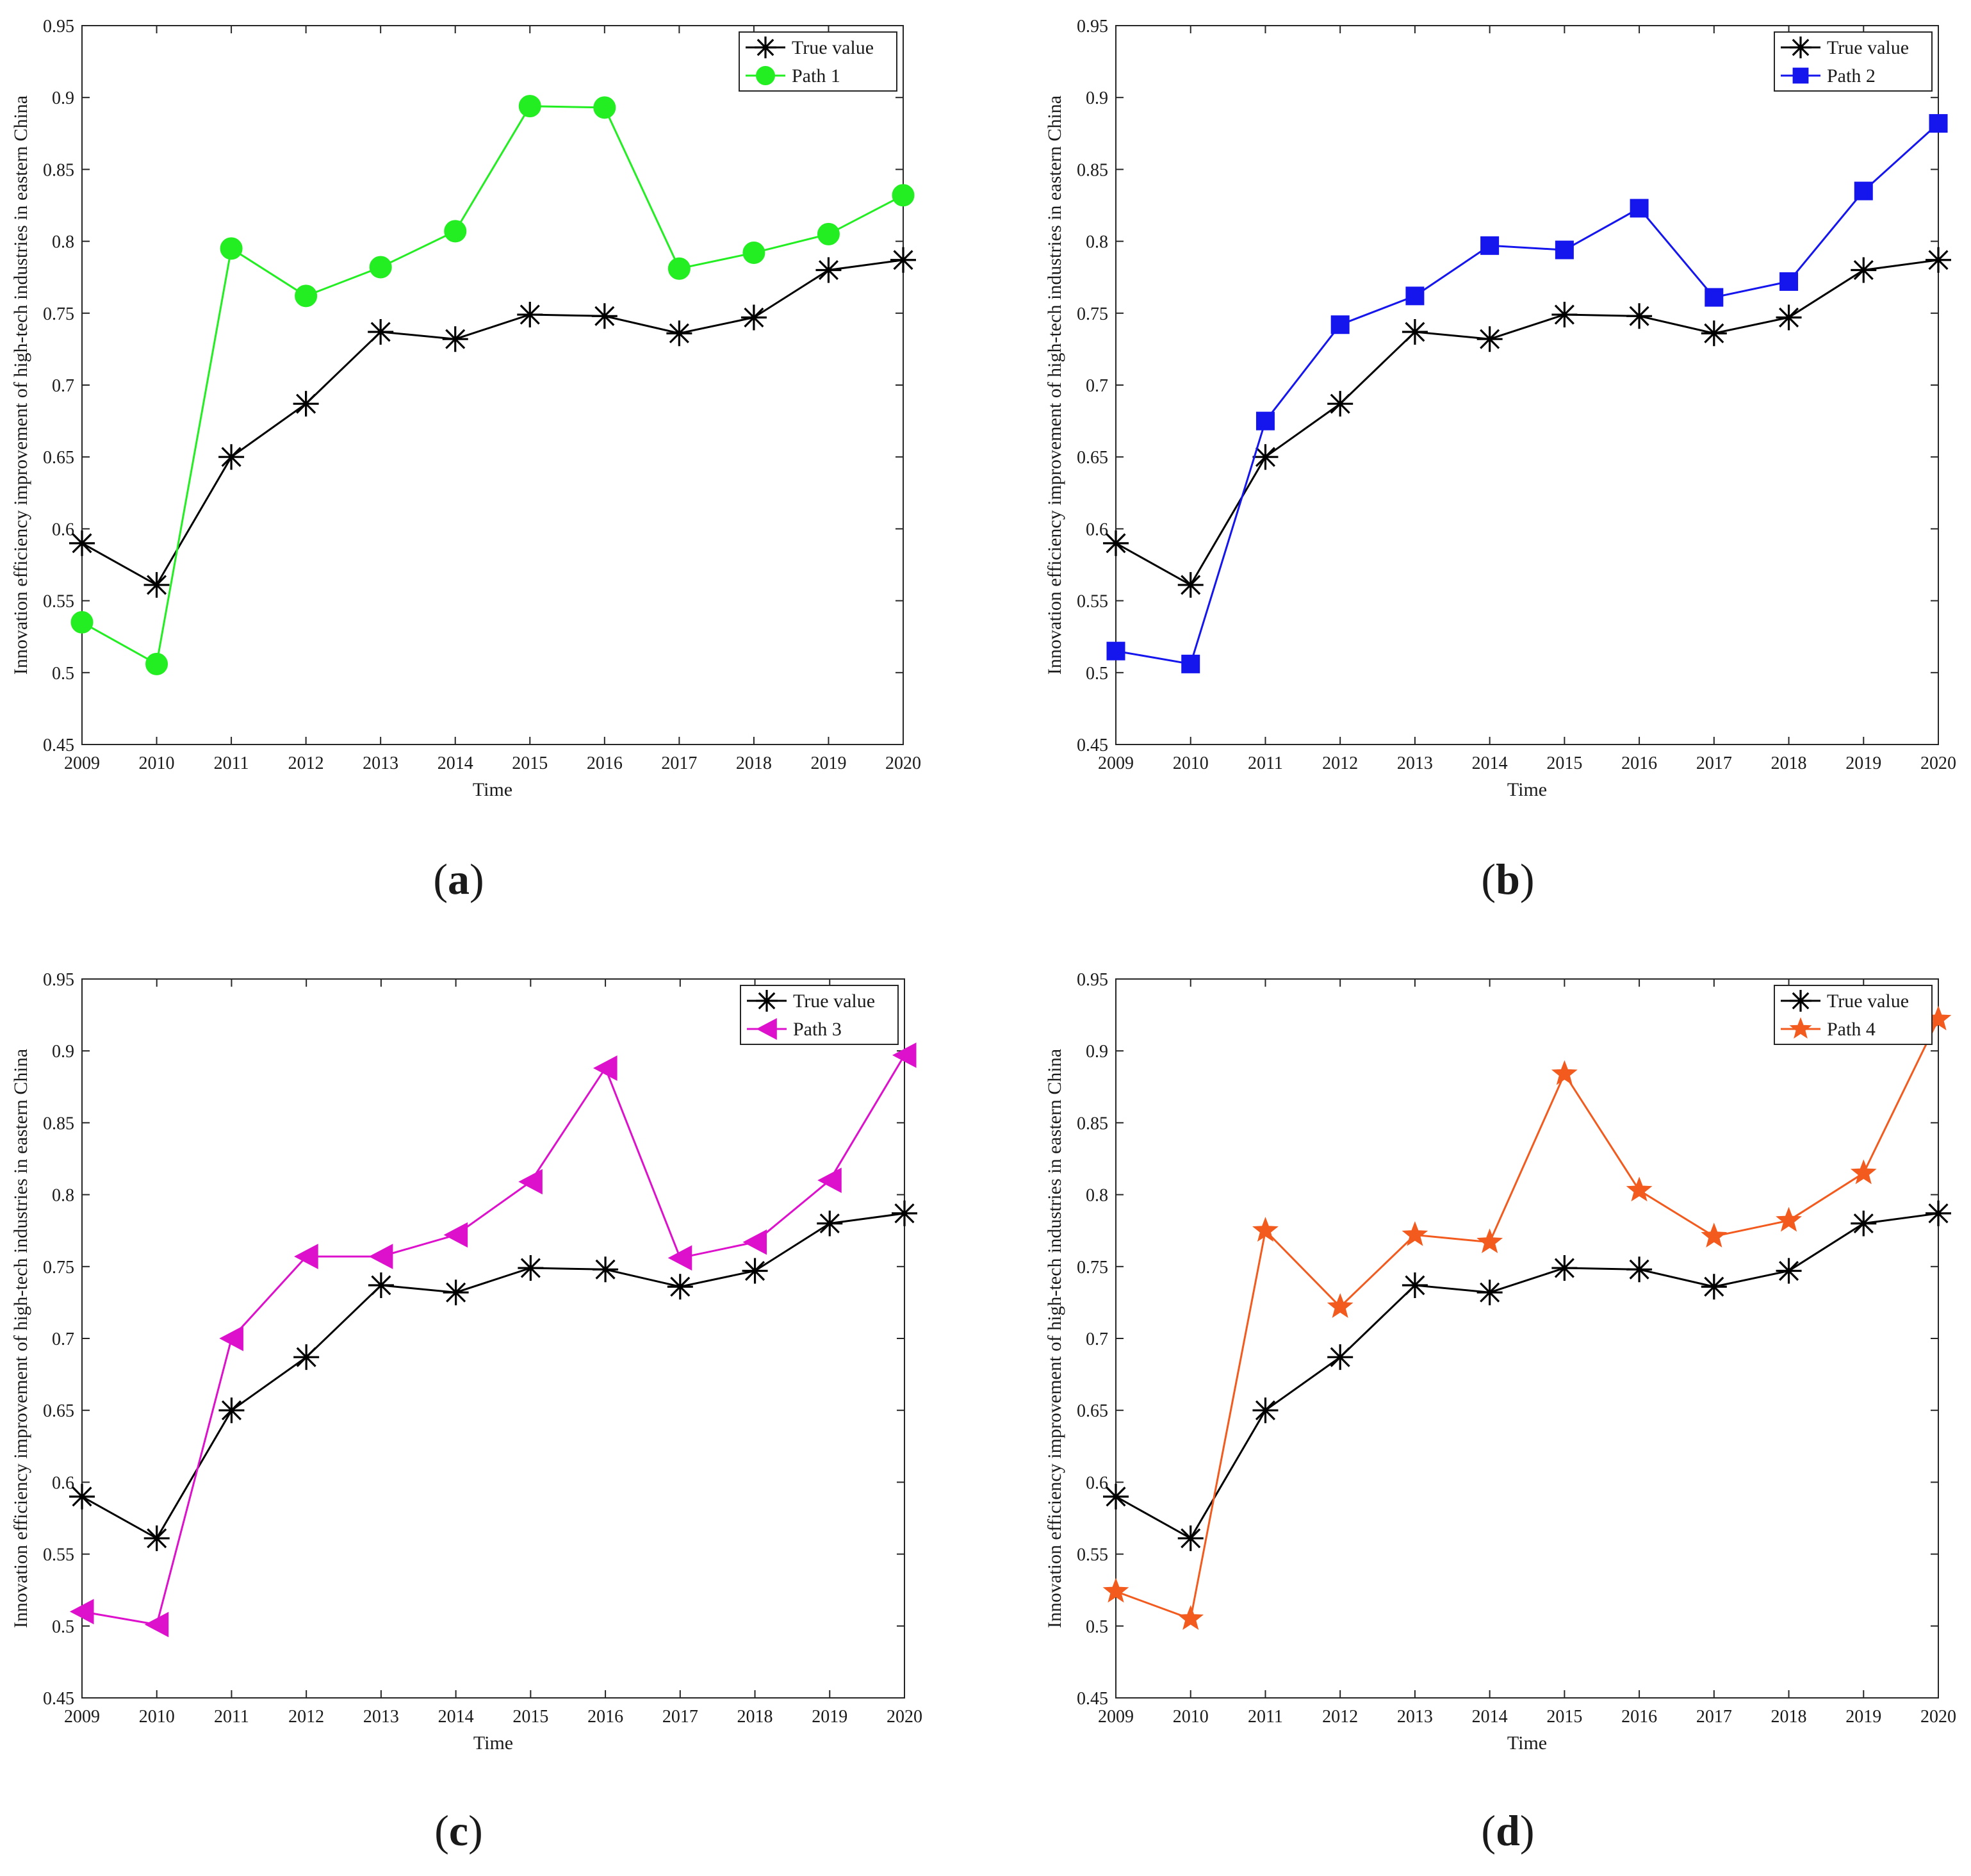 This screenshot has width=1971, height=1876. Describe the element at coordinates (1507, 879) in the screenshot. I see `panel-label: (b)` at that location.